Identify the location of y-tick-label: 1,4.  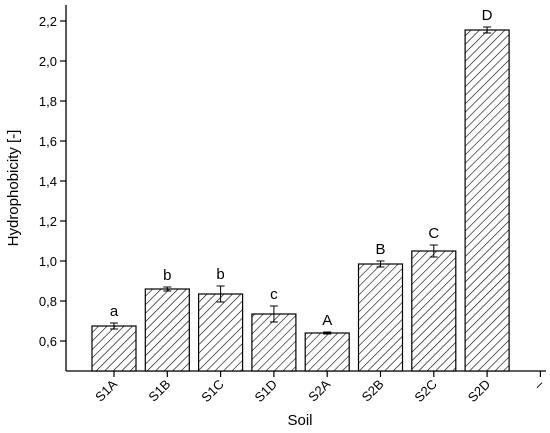
(48, 181).